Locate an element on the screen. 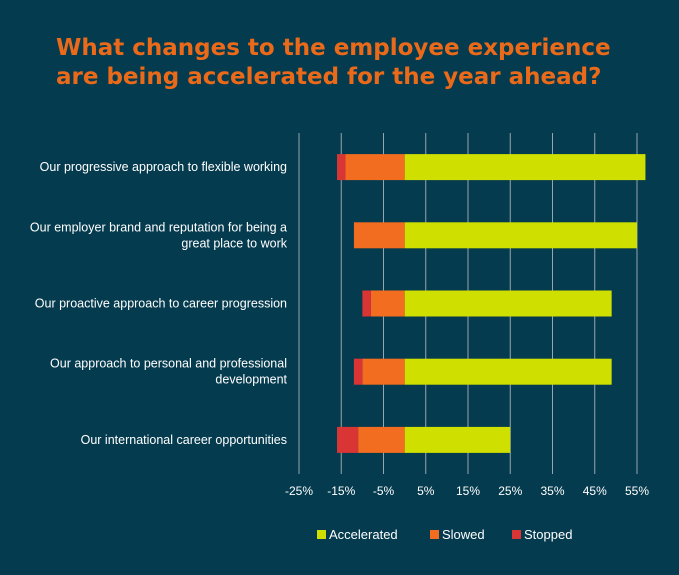 The width and height of the screenshot is (679, 575). x-tick-label: 25% is located at coordinates (510, 491).